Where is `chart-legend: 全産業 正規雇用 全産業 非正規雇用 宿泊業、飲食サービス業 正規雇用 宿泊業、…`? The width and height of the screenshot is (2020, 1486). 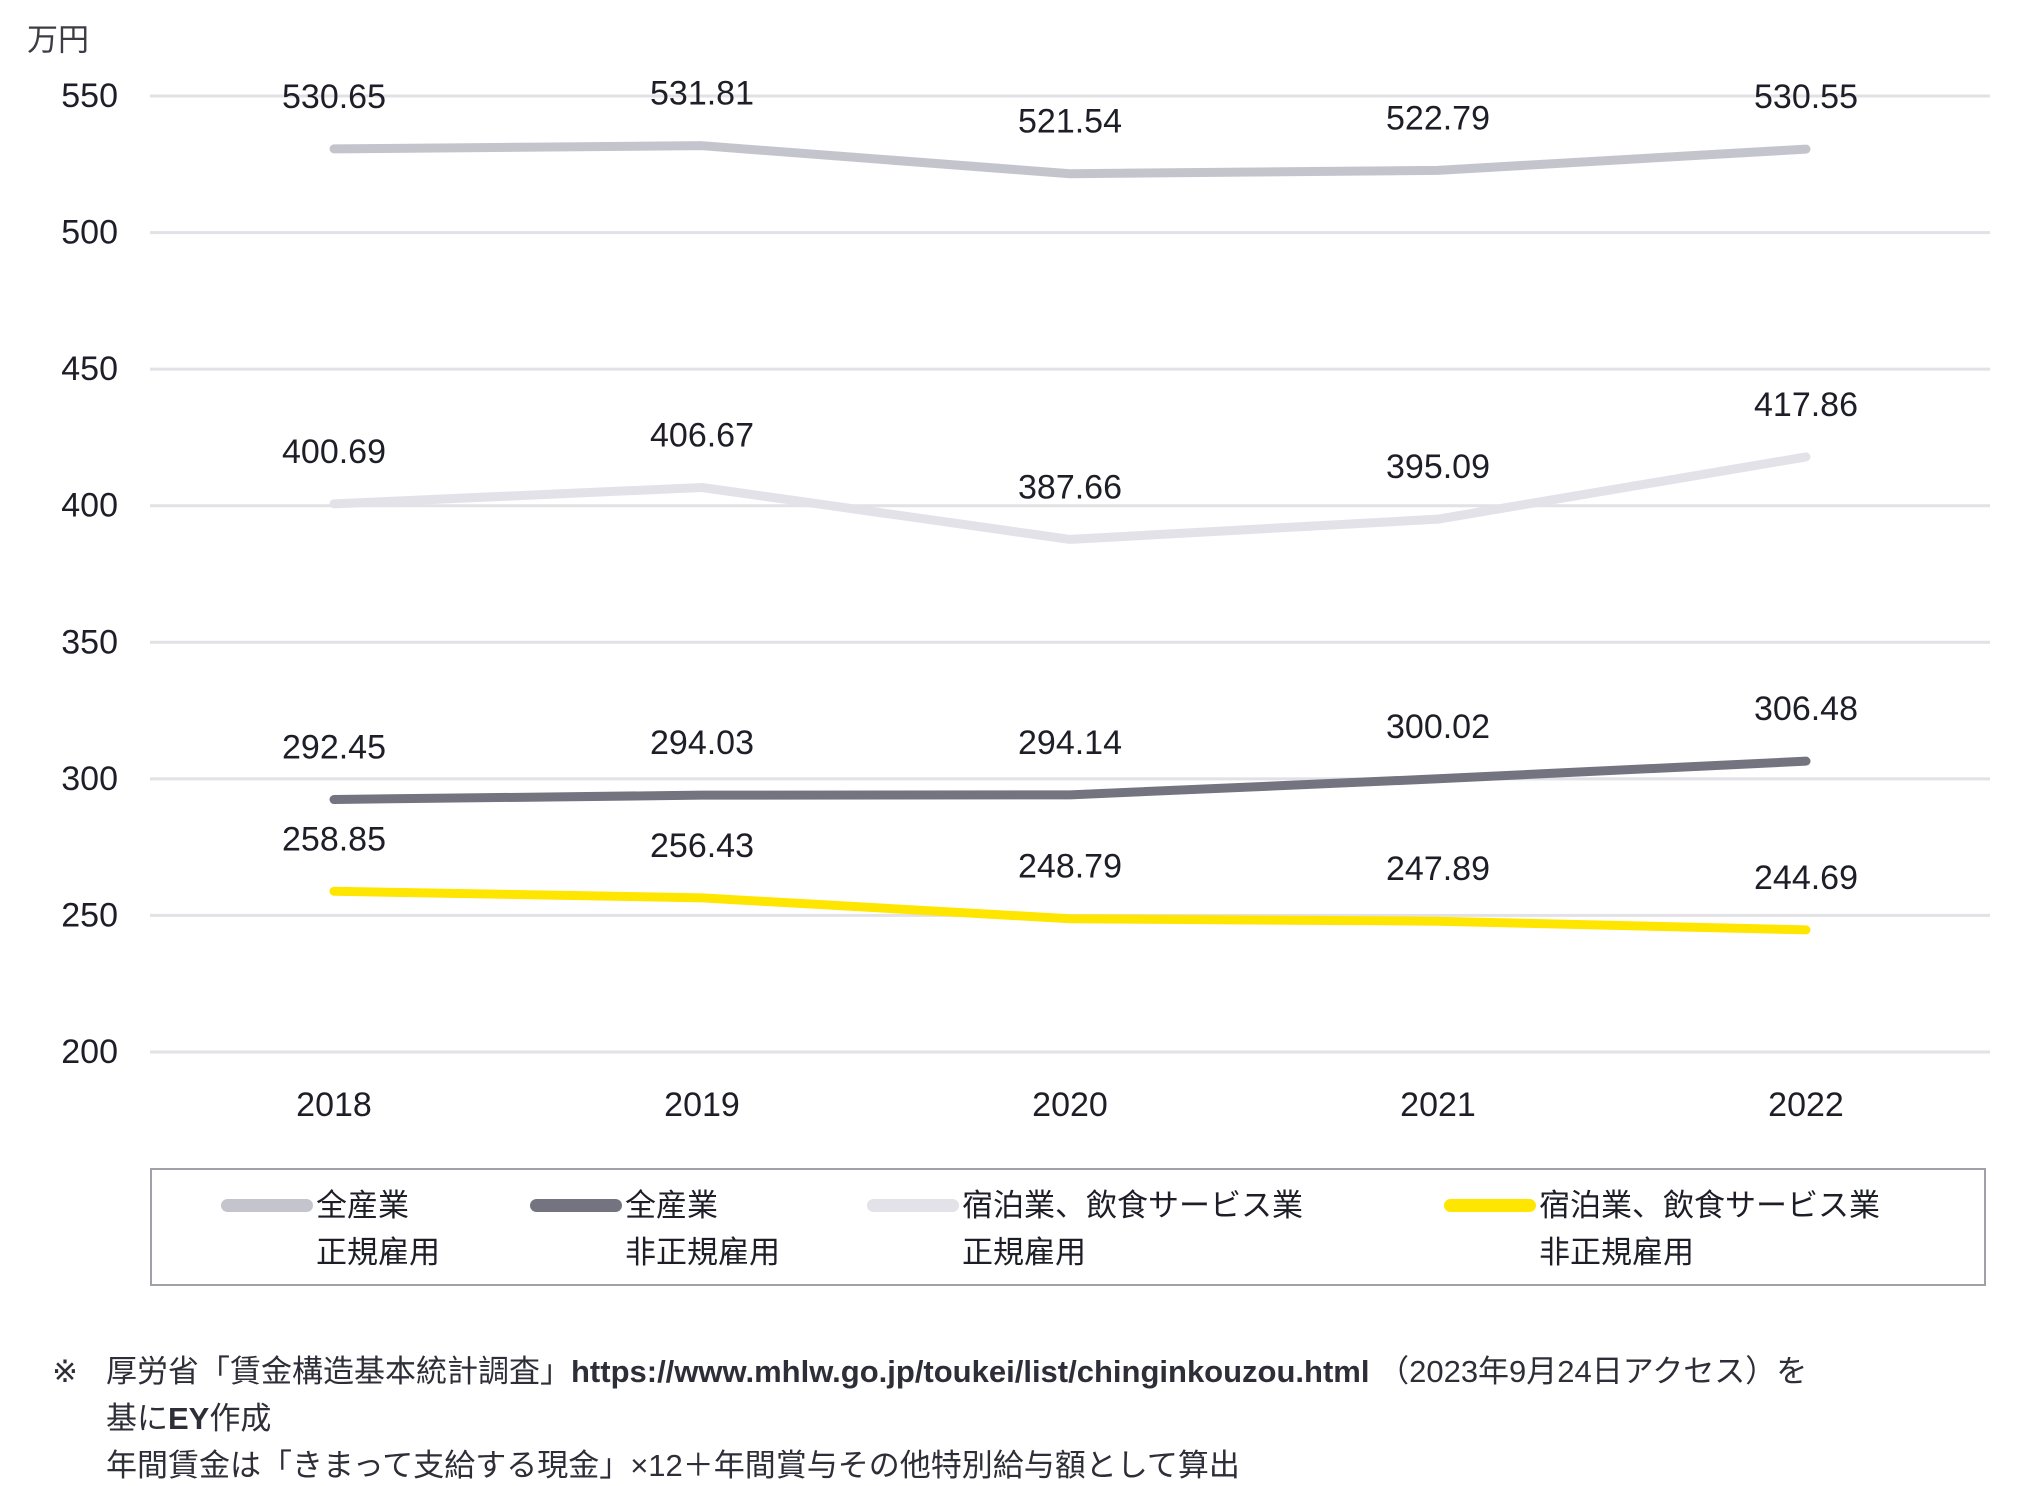 chart-legend: 全産業 正規雇用 全産業 非正規雇用 宿泊業、飲食サービス業 正規雇用 宿泊業、… is located at coordinates (1068, 1227).